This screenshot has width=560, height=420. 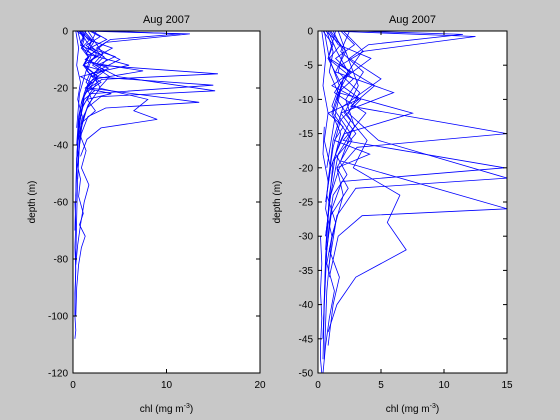 What do you see at coordinates (61, 260) in the screenshot?
I see `left-plot-ytick-label: -80` at bounding box center [61, 260].